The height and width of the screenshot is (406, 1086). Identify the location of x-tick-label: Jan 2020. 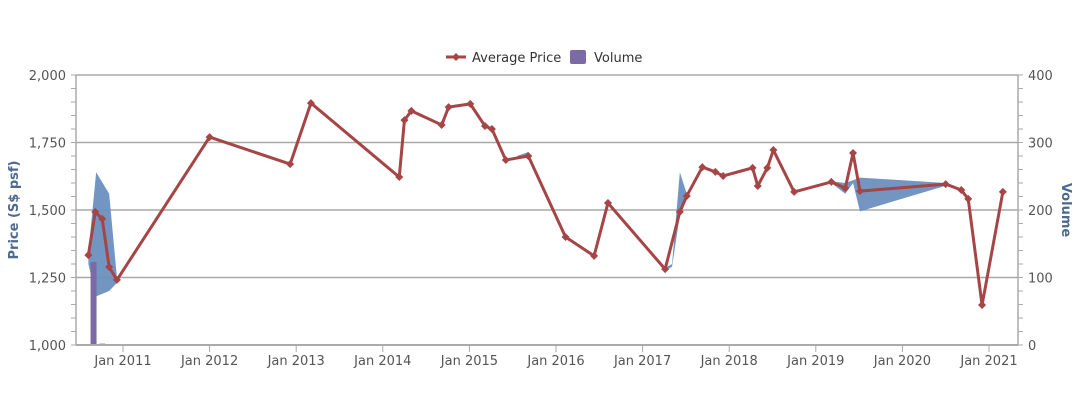
(902, 361).